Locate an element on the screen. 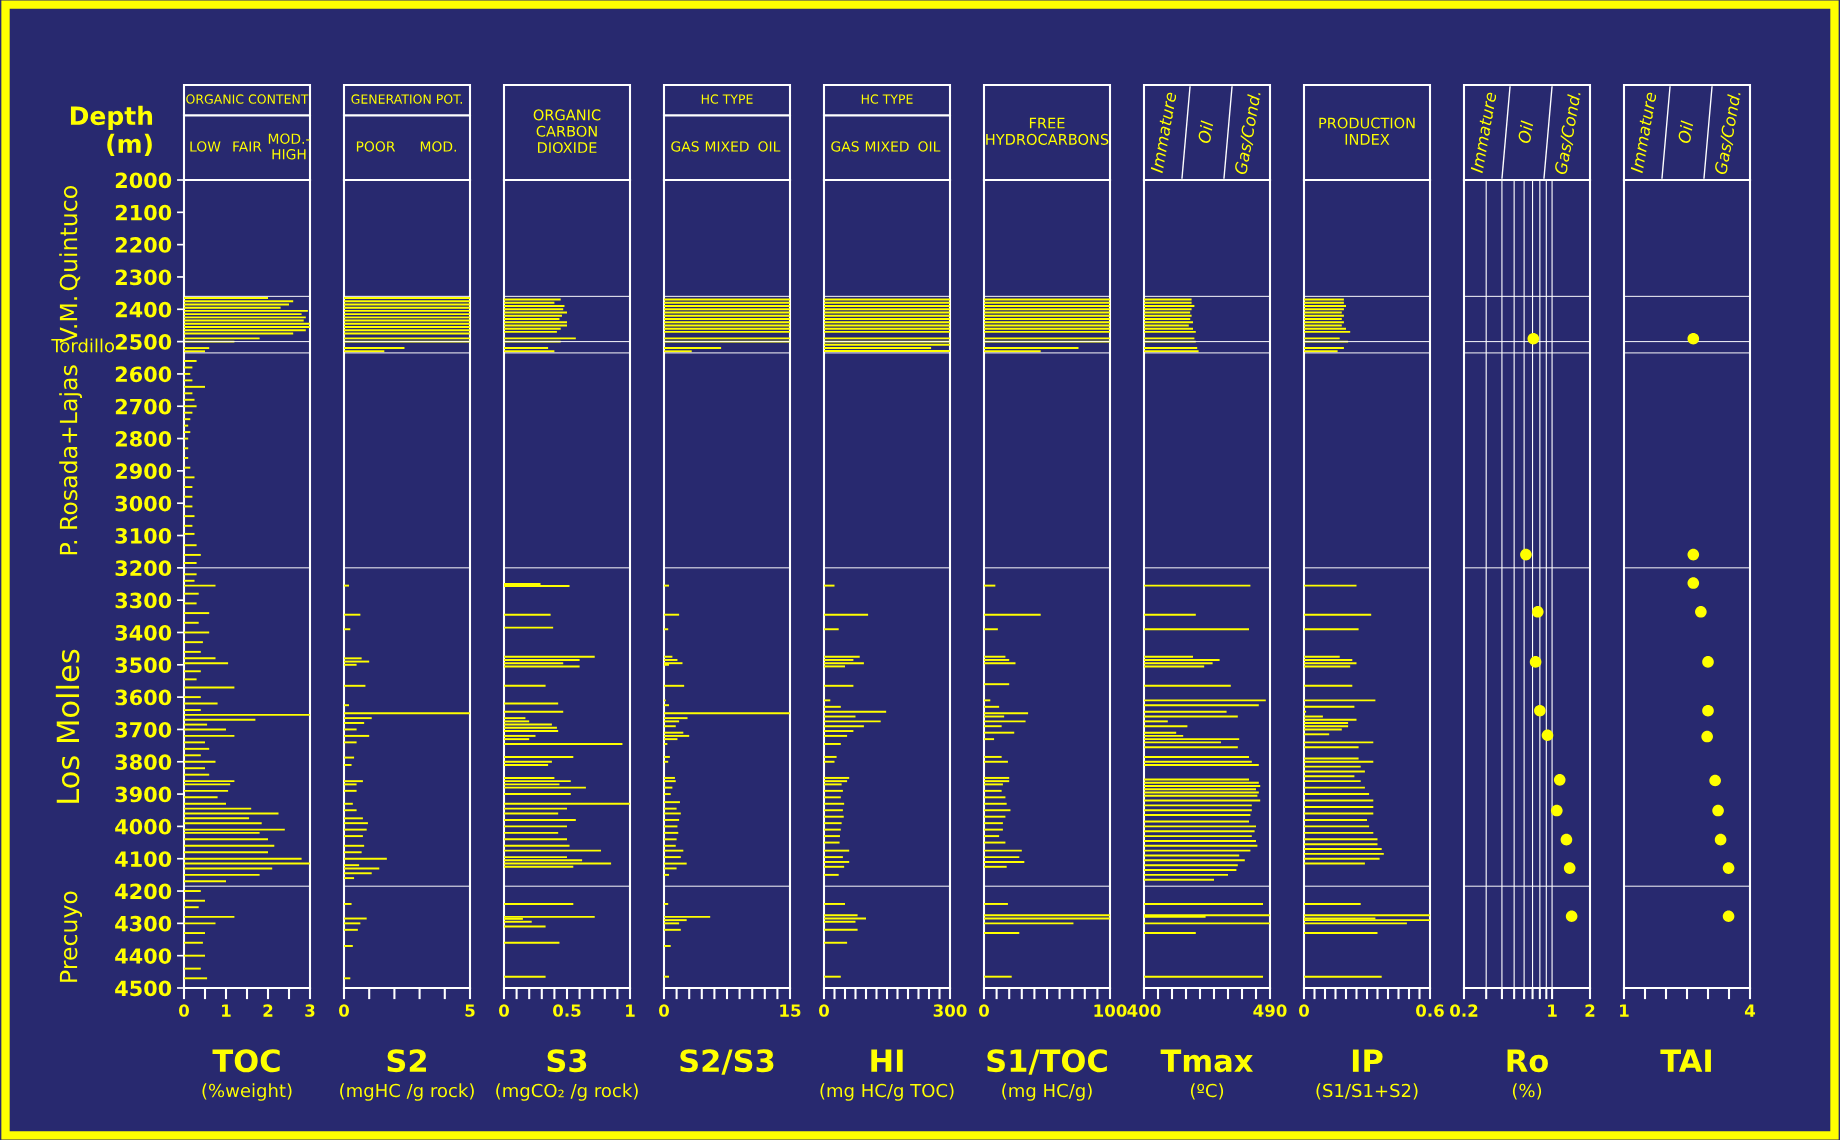 This screenshot has width=1840, height=1140. y-tick-label: 2900 is located at coordinates (143, 471).